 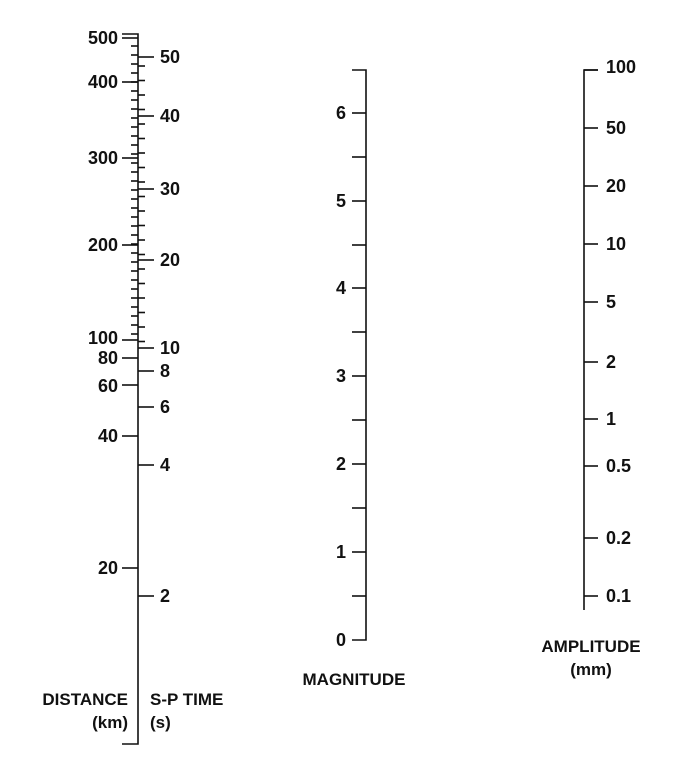 What do you see at coordinates (108, 436) in the screenshot?
I see `distance-label-40: 40` at bounding box center [108, 436].